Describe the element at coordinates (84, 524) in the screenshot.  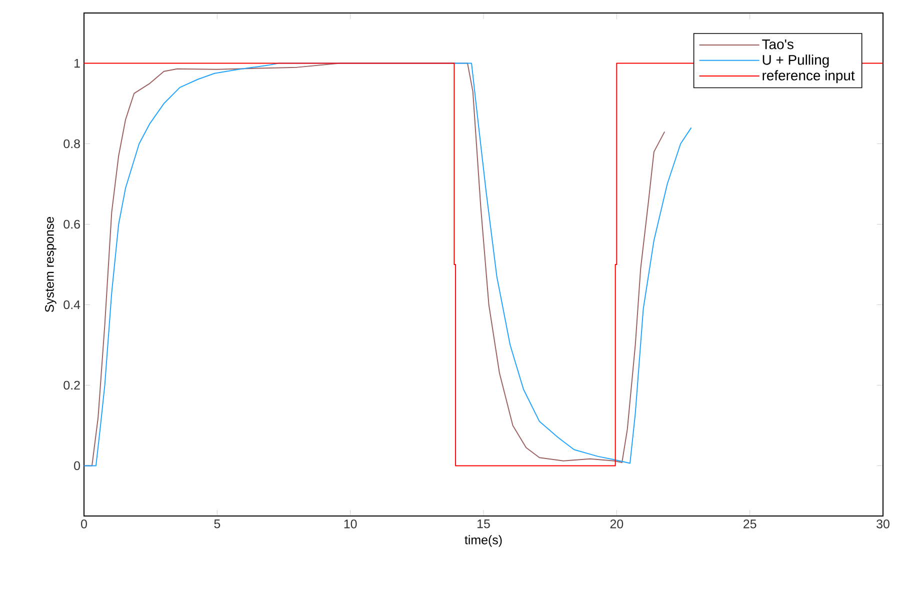
I see `x-tick-label: 0` at that location.